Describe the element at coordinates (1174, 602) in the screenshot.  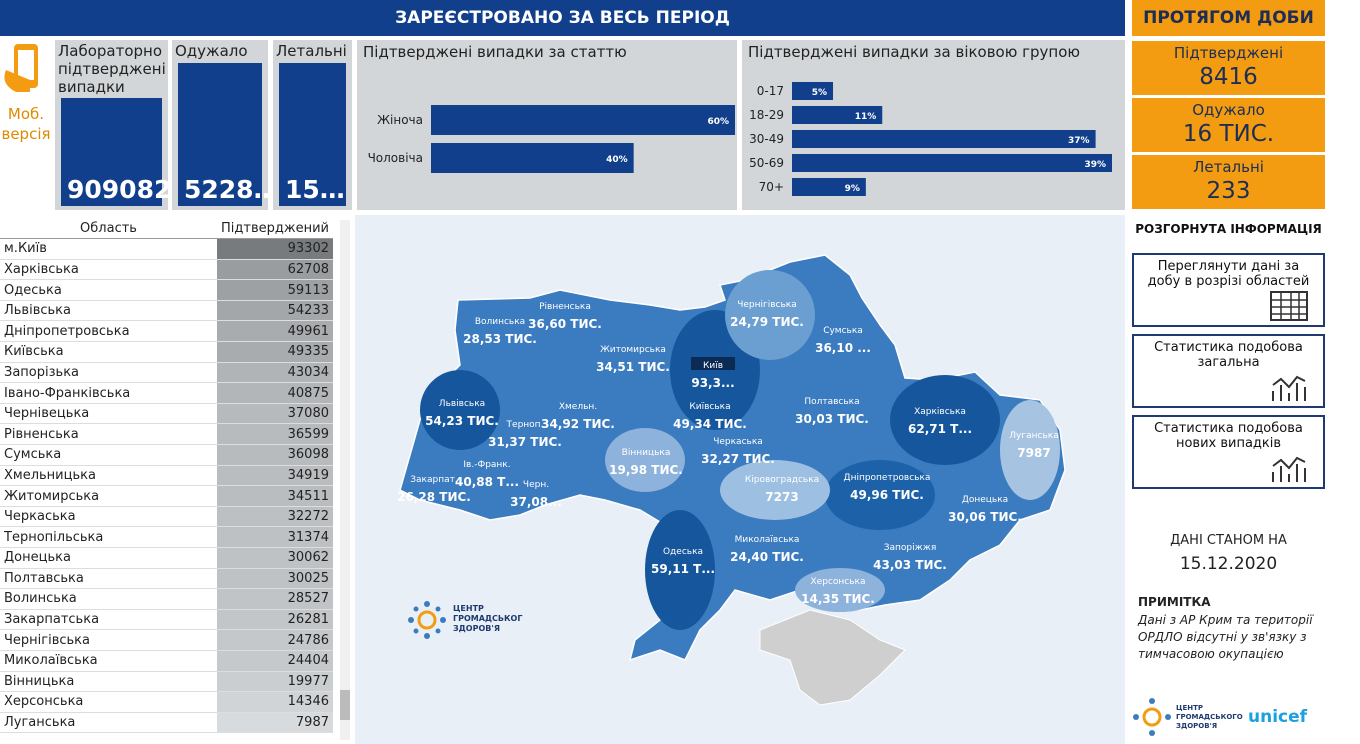
I see `note-title: ПРИМІТКА` at that location.